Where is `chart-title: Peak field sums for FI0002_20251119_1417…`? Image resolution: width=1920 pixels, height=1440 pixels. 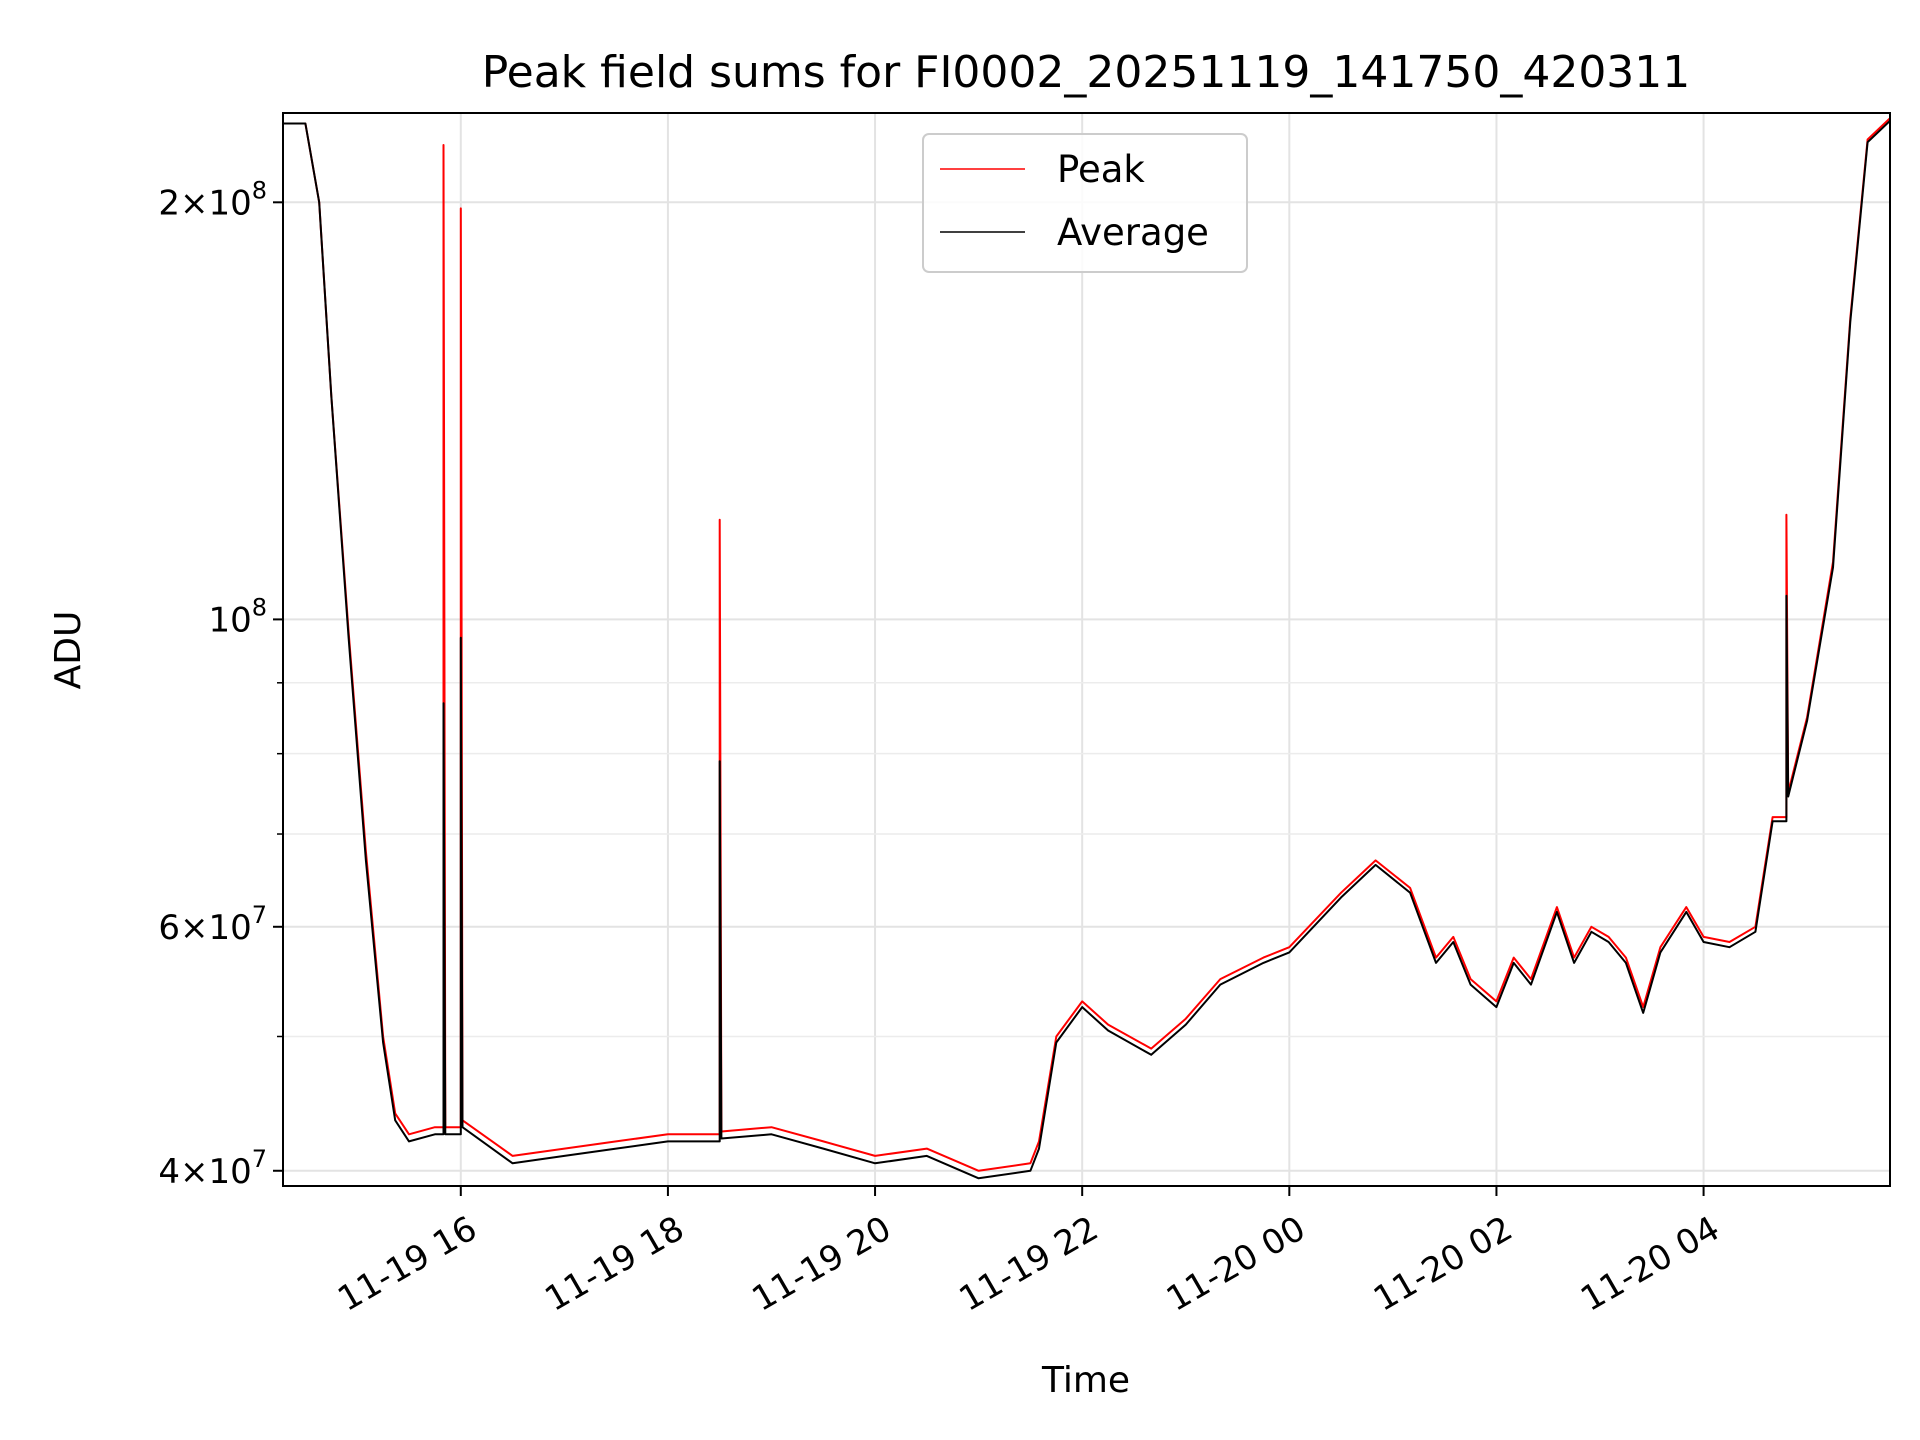 chart-title: Peak field sums for FI0002_20251119_1417… is located at coordinates (1086, 72).